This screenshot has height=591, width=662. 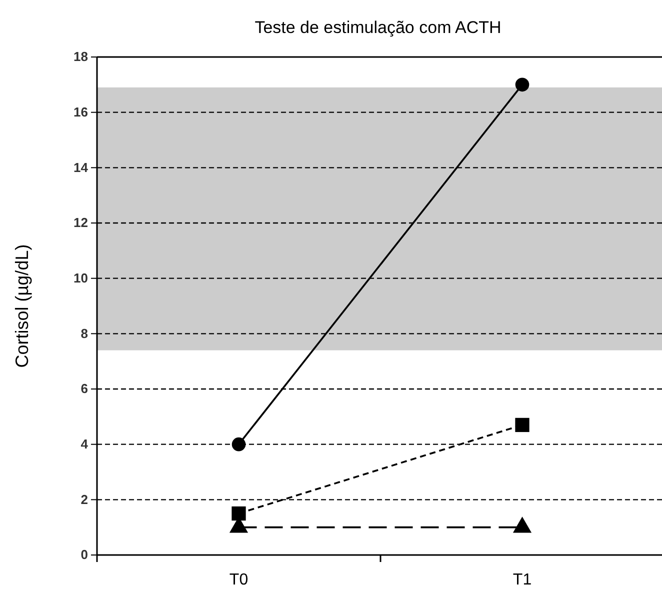 What do you see at coordinates (522, 579) in the screenshot?
I see `x-tick-label: T1` at bounding box center [522, 579].